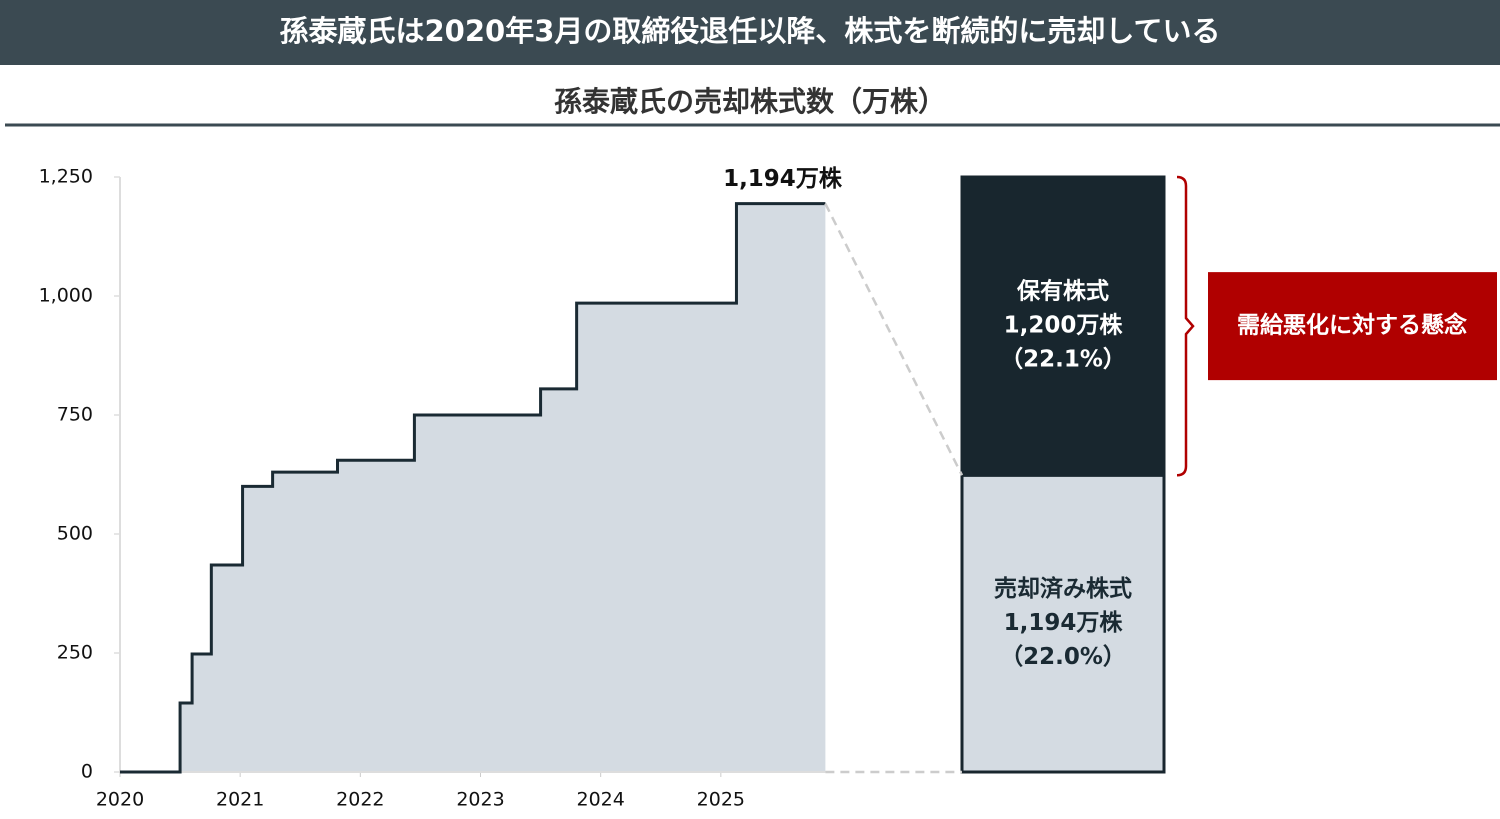 The image size is (1500, 819). Describe the element at coordinates (1063, 359) in the screenshot. I see `percent-label: （22.1%）` at that location.